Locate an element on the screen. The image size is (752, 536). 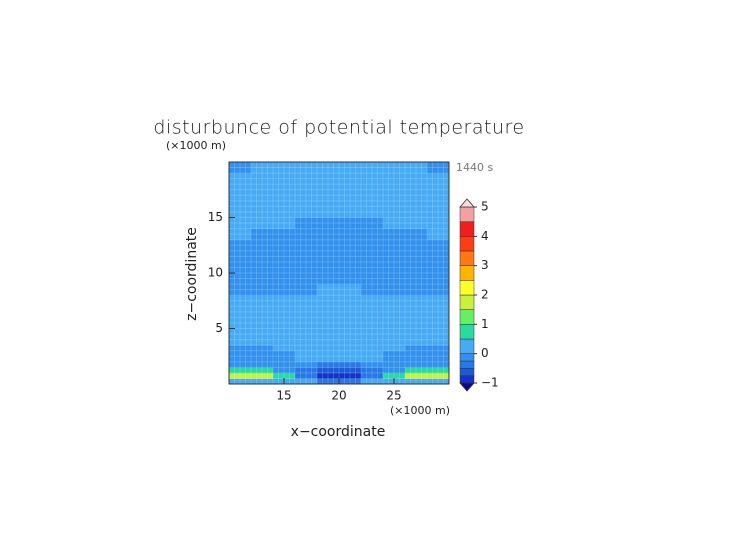
y-tick-label: 15 is located at coordinates (215, 217).